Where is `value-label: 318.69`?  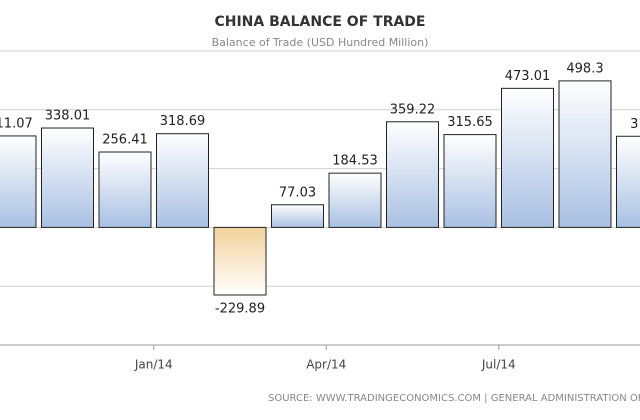
value-label: 318.69 is located at coordinates (183, 121).